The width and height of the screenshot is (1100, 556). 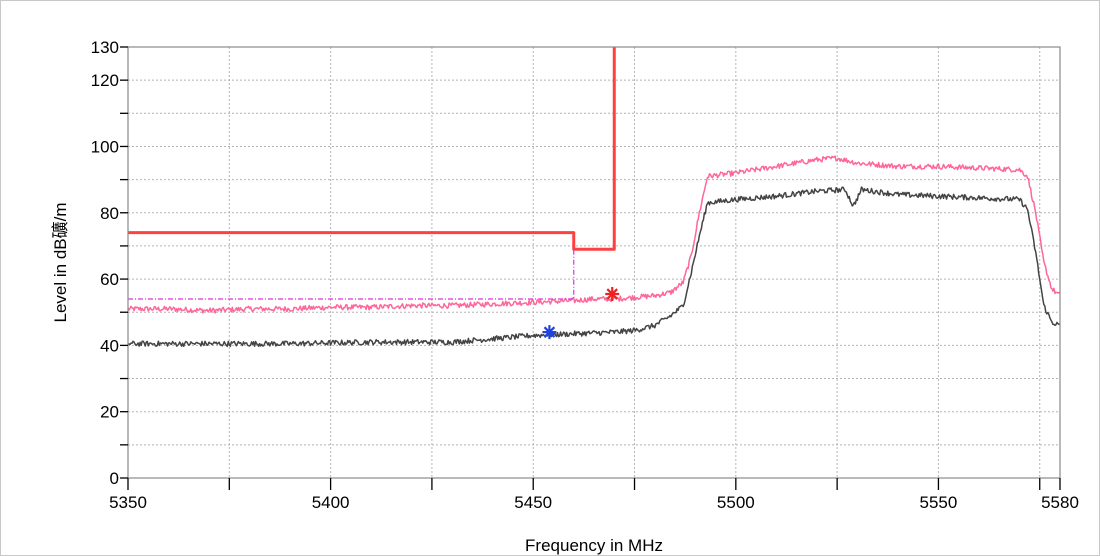 I want to click on y-tick-label: 100, so click(x=105, y=146).